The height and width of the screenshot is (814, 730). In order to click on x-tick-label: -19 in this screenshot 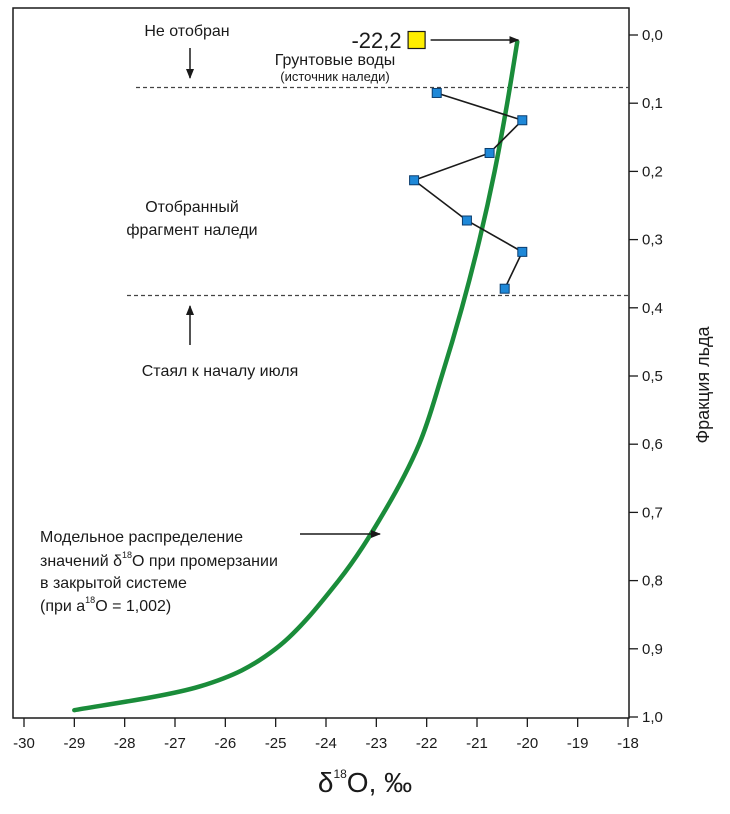, I will do `click(578, 743)`.